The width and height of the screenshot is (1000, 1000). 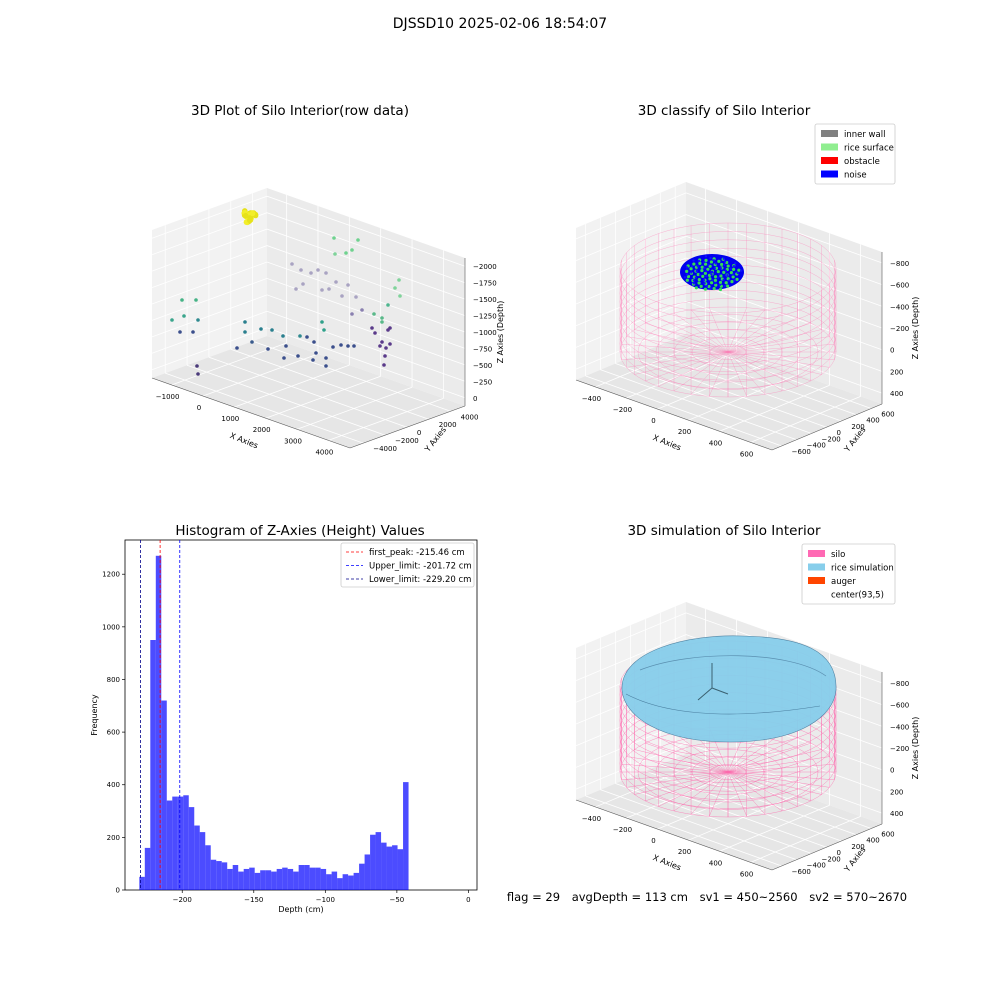 I want to click on x-tick-label: 600, so click(x=746, y=874).